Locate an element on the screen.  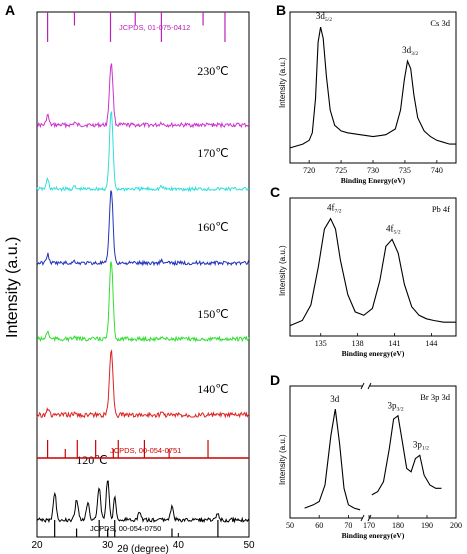
panel-c-xtick-label: 135 is located at coordinates (321, 343).